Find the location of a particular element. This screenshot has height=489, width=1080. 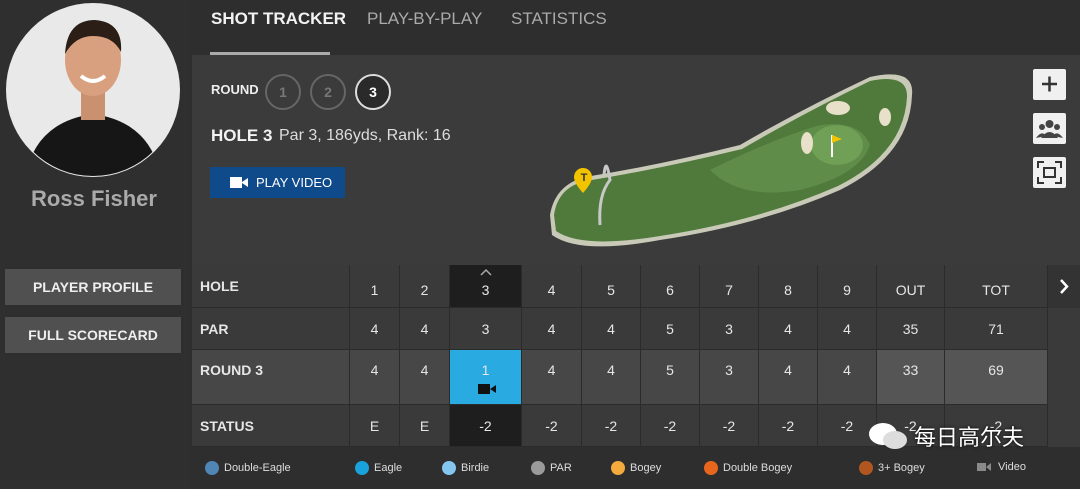

score-cell: 6 is located at coordinates (670, 286).